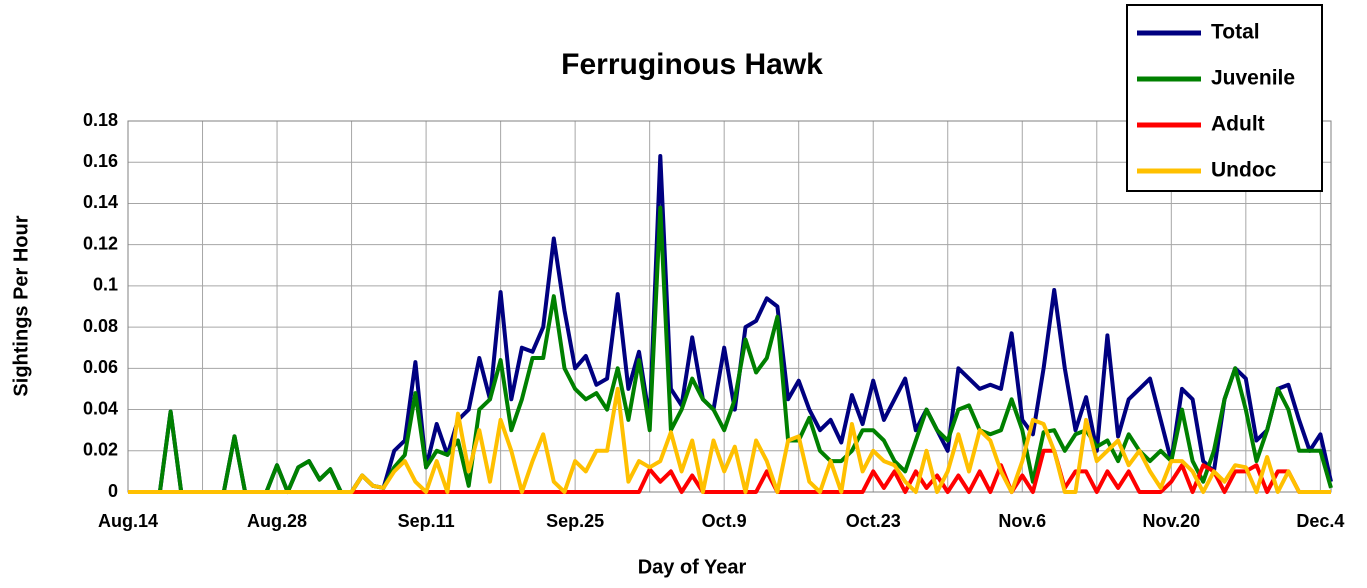 The height and width of the screenshot is (588, 1367). Describe the element at coordinates (277, 521) in the screenshot. I see `x-tick-label: Aug.28` at that location.